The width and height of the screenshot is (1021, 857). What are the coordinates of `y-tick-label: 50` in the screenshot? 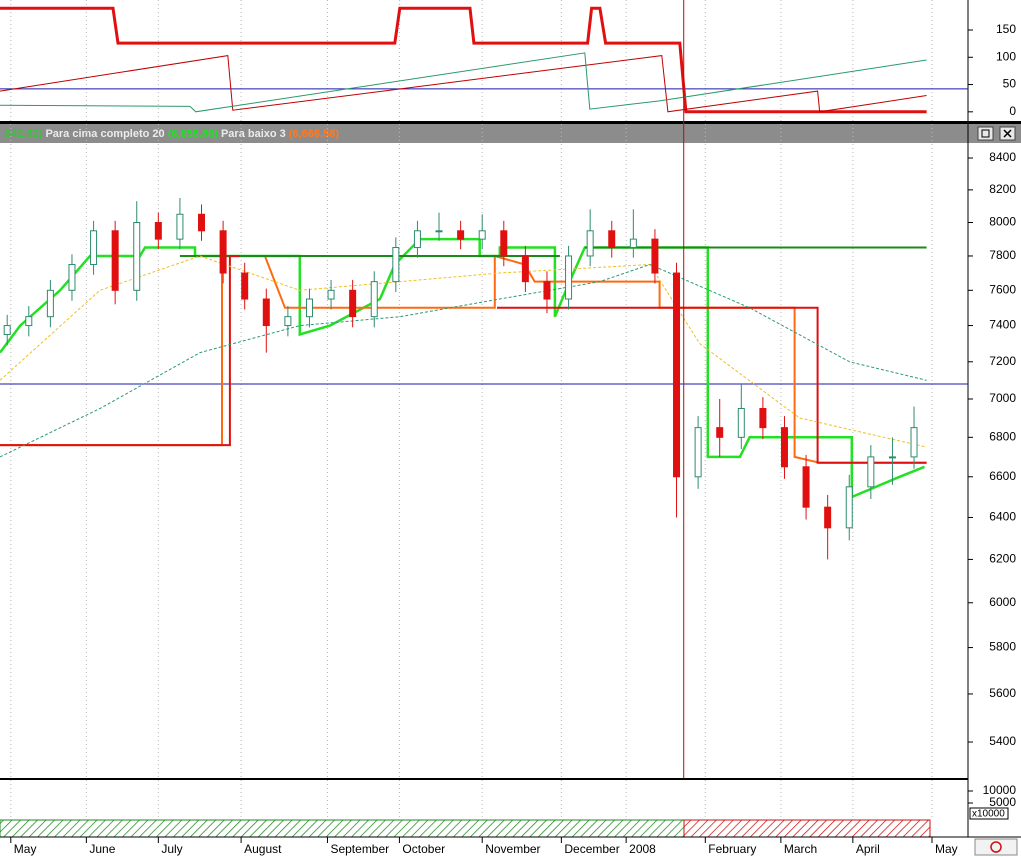 It's located at (1010, 84).